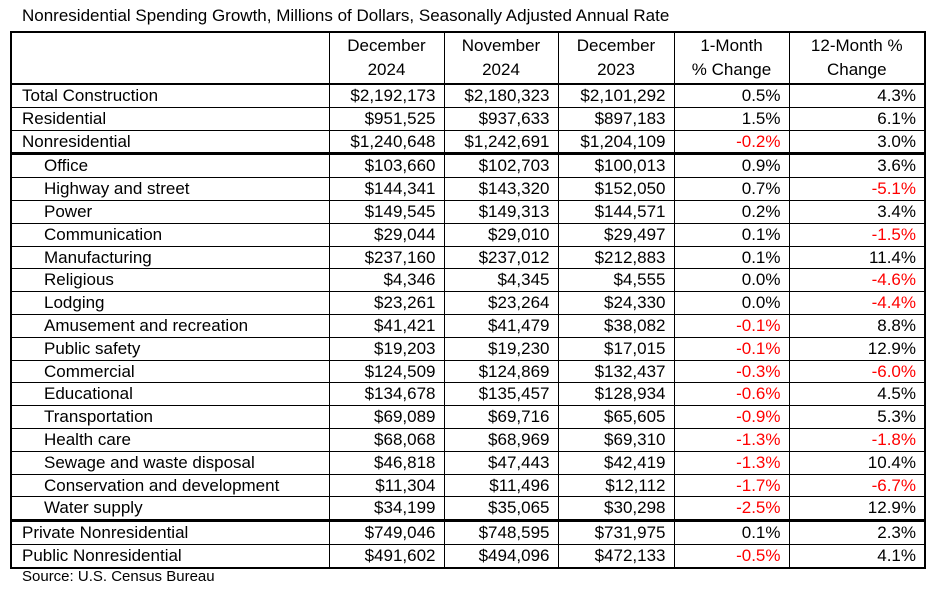  I want to click on cell-value: $35,065, so click(501, 509).